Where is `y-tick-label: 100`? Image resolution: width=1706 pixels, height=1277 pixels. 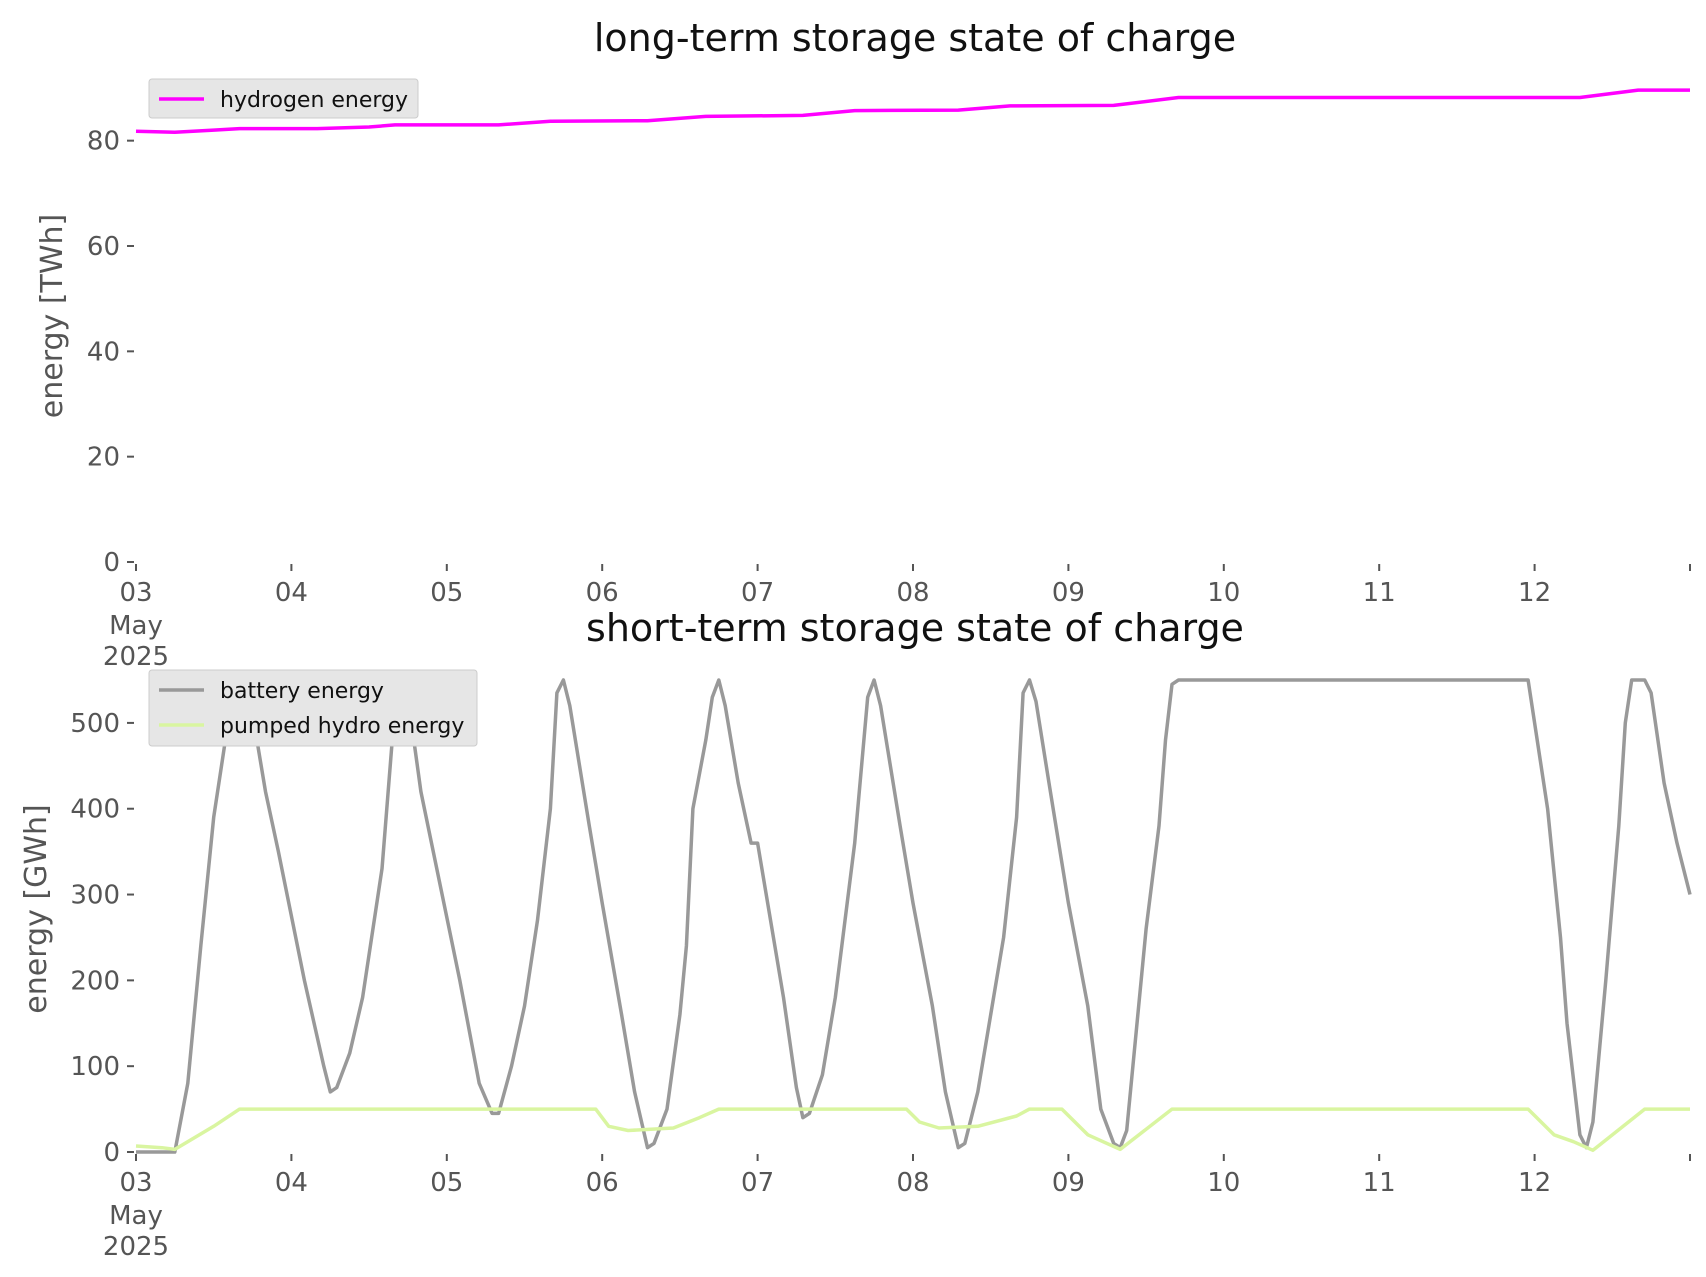
y-tick-label: 100 is located at coordinates (95, 1067).